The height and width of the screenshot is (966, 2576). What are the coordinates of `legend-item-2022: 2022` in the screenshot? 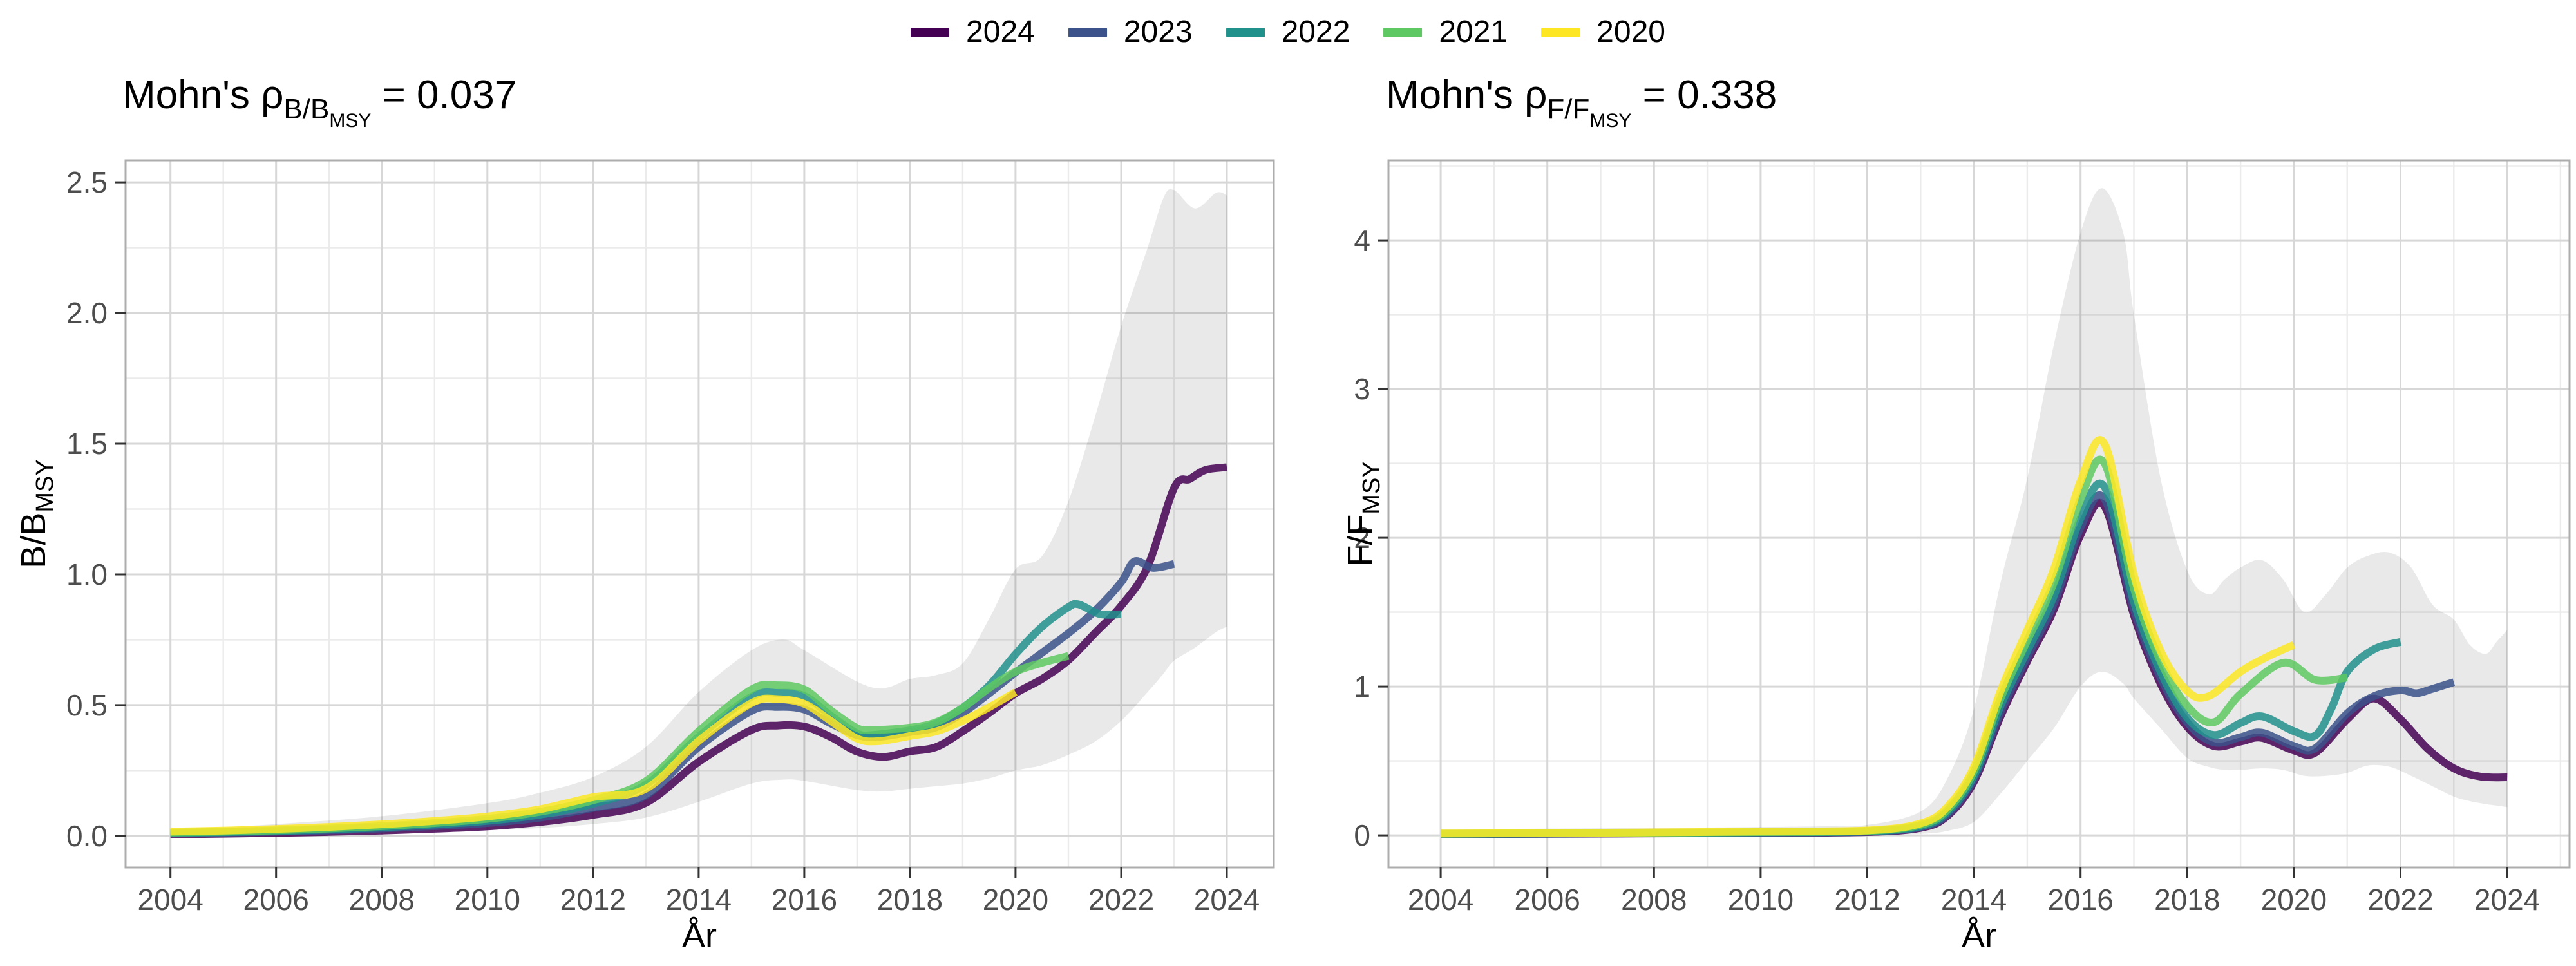 It's located at (1288, 32).